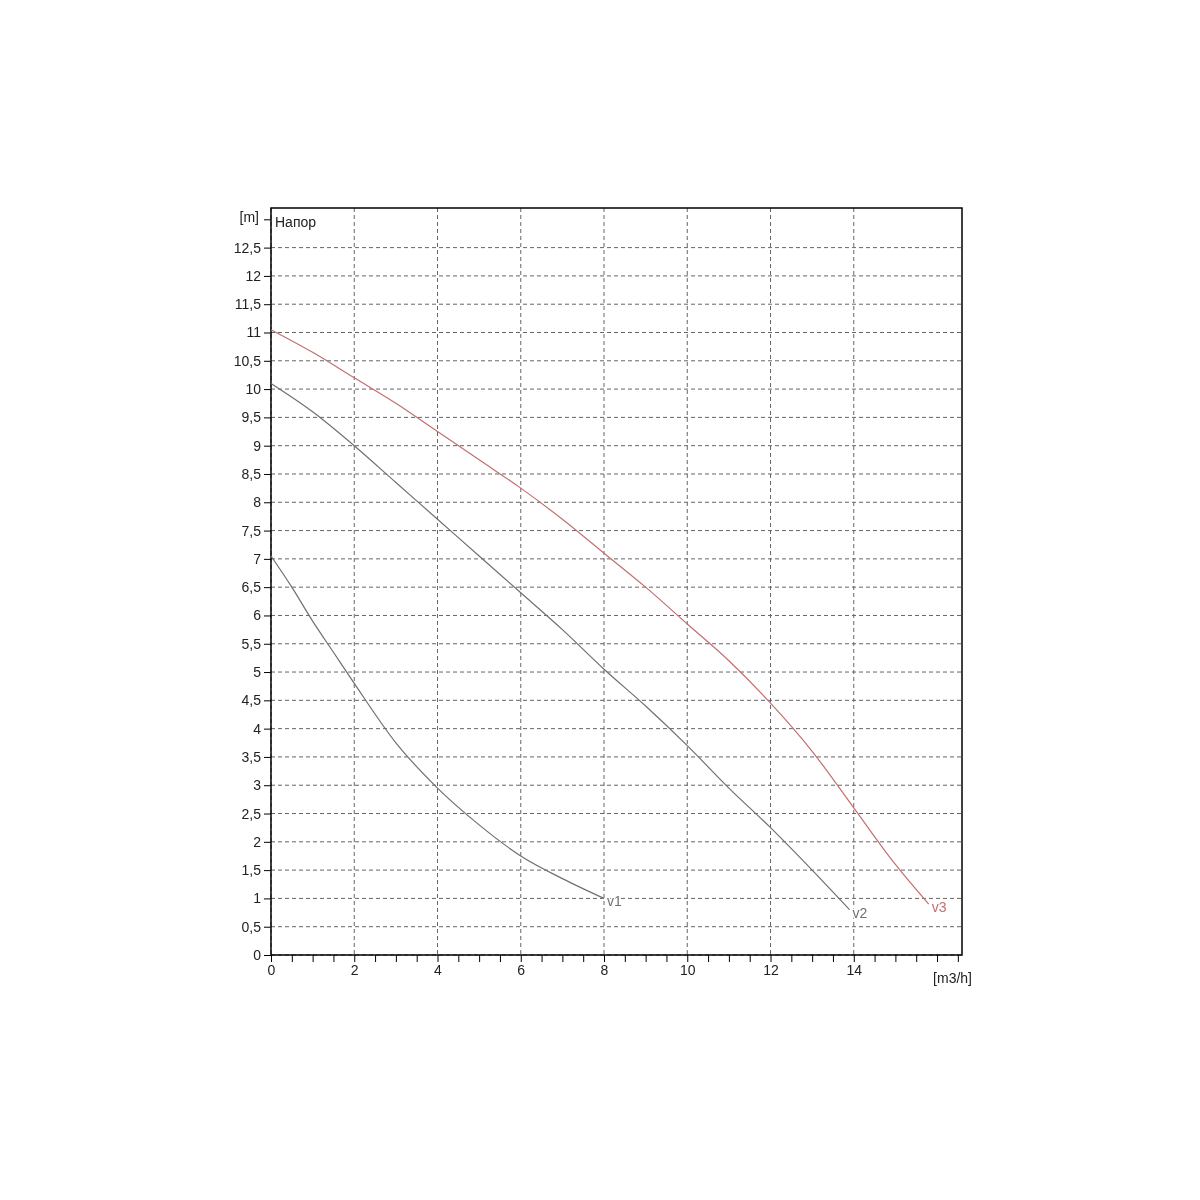 The height and width of the screenshot is (1200, 1200). I want to click on y-tick-label: 7,5, so click(251, 530).